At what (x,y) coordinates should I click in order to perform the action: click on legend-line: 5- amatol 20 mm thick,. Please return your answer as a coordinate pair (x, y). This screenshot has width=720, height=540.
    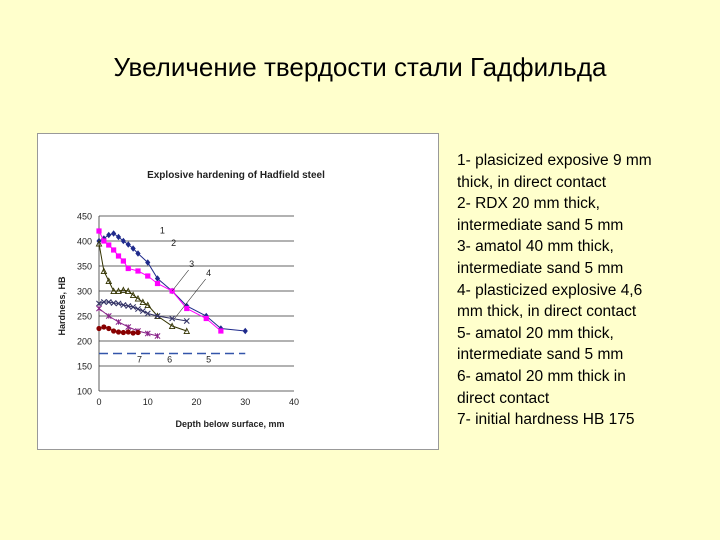
    Looking at the image, I should click on (535, 333).